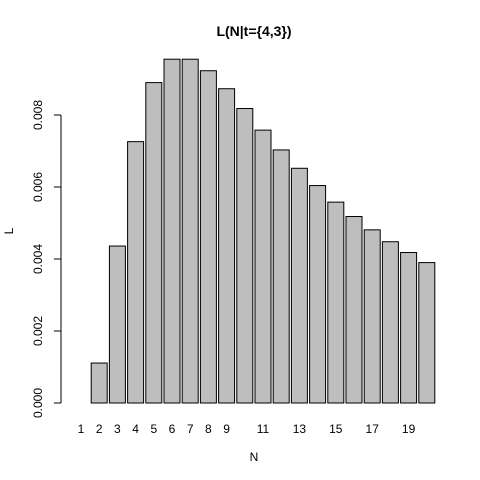 The width and height of the screenshot is (480, 480). What do you see at coordinates (247, 429) in the screenshot?
I see `x-tick-labels: 1 2 3 4 5 6 7 8 9 11 13 15 17 19` at bounding box center [247, 429].